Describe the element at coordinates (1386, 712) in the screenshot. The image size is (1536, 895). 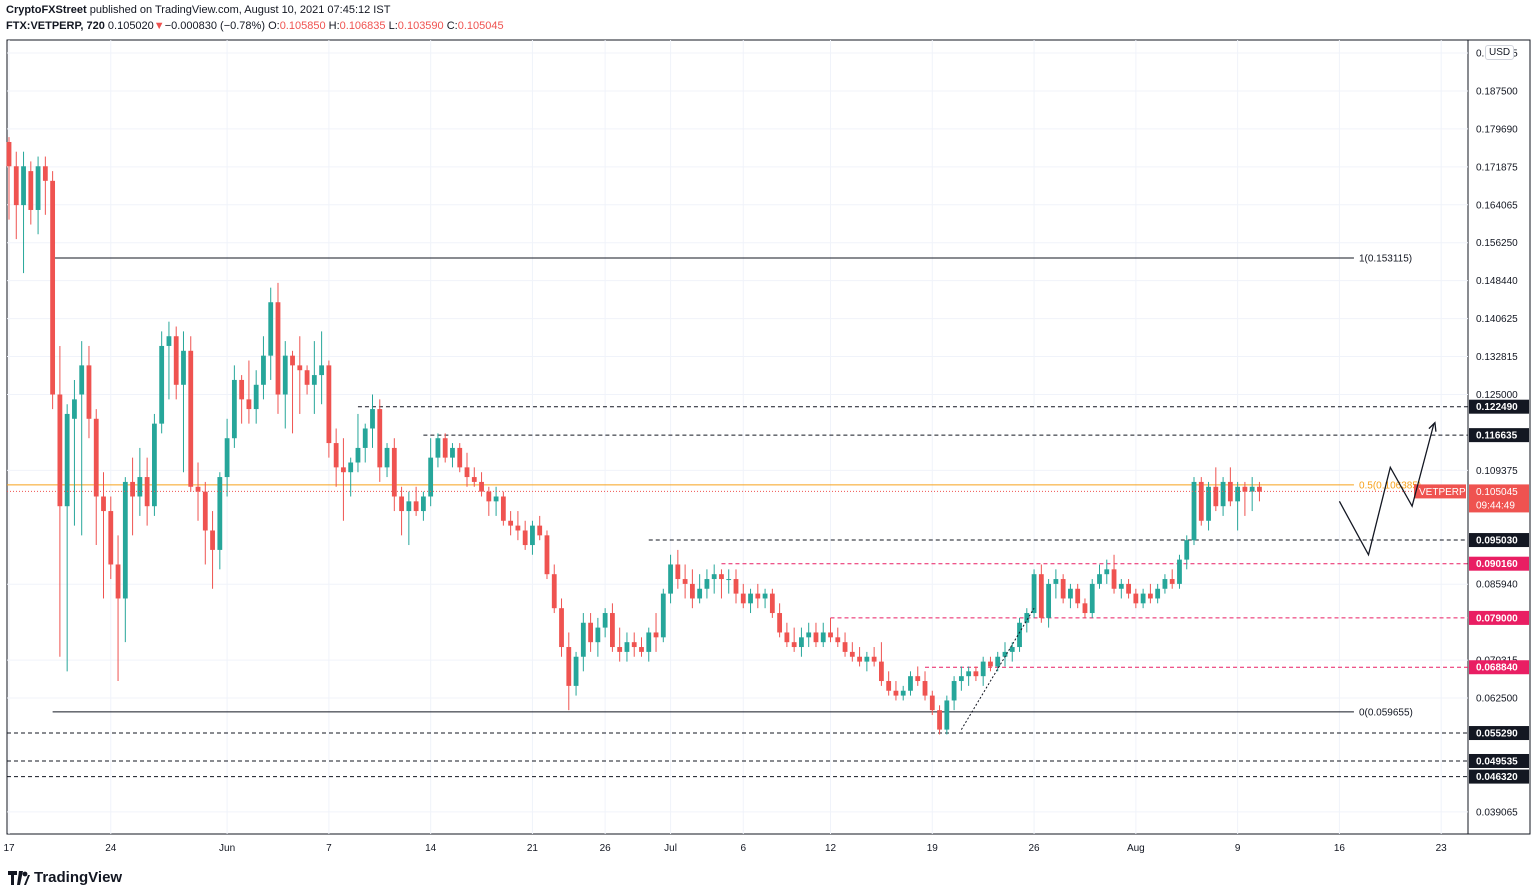
I see `fib-level-label: 0(0.059655)` at that location.